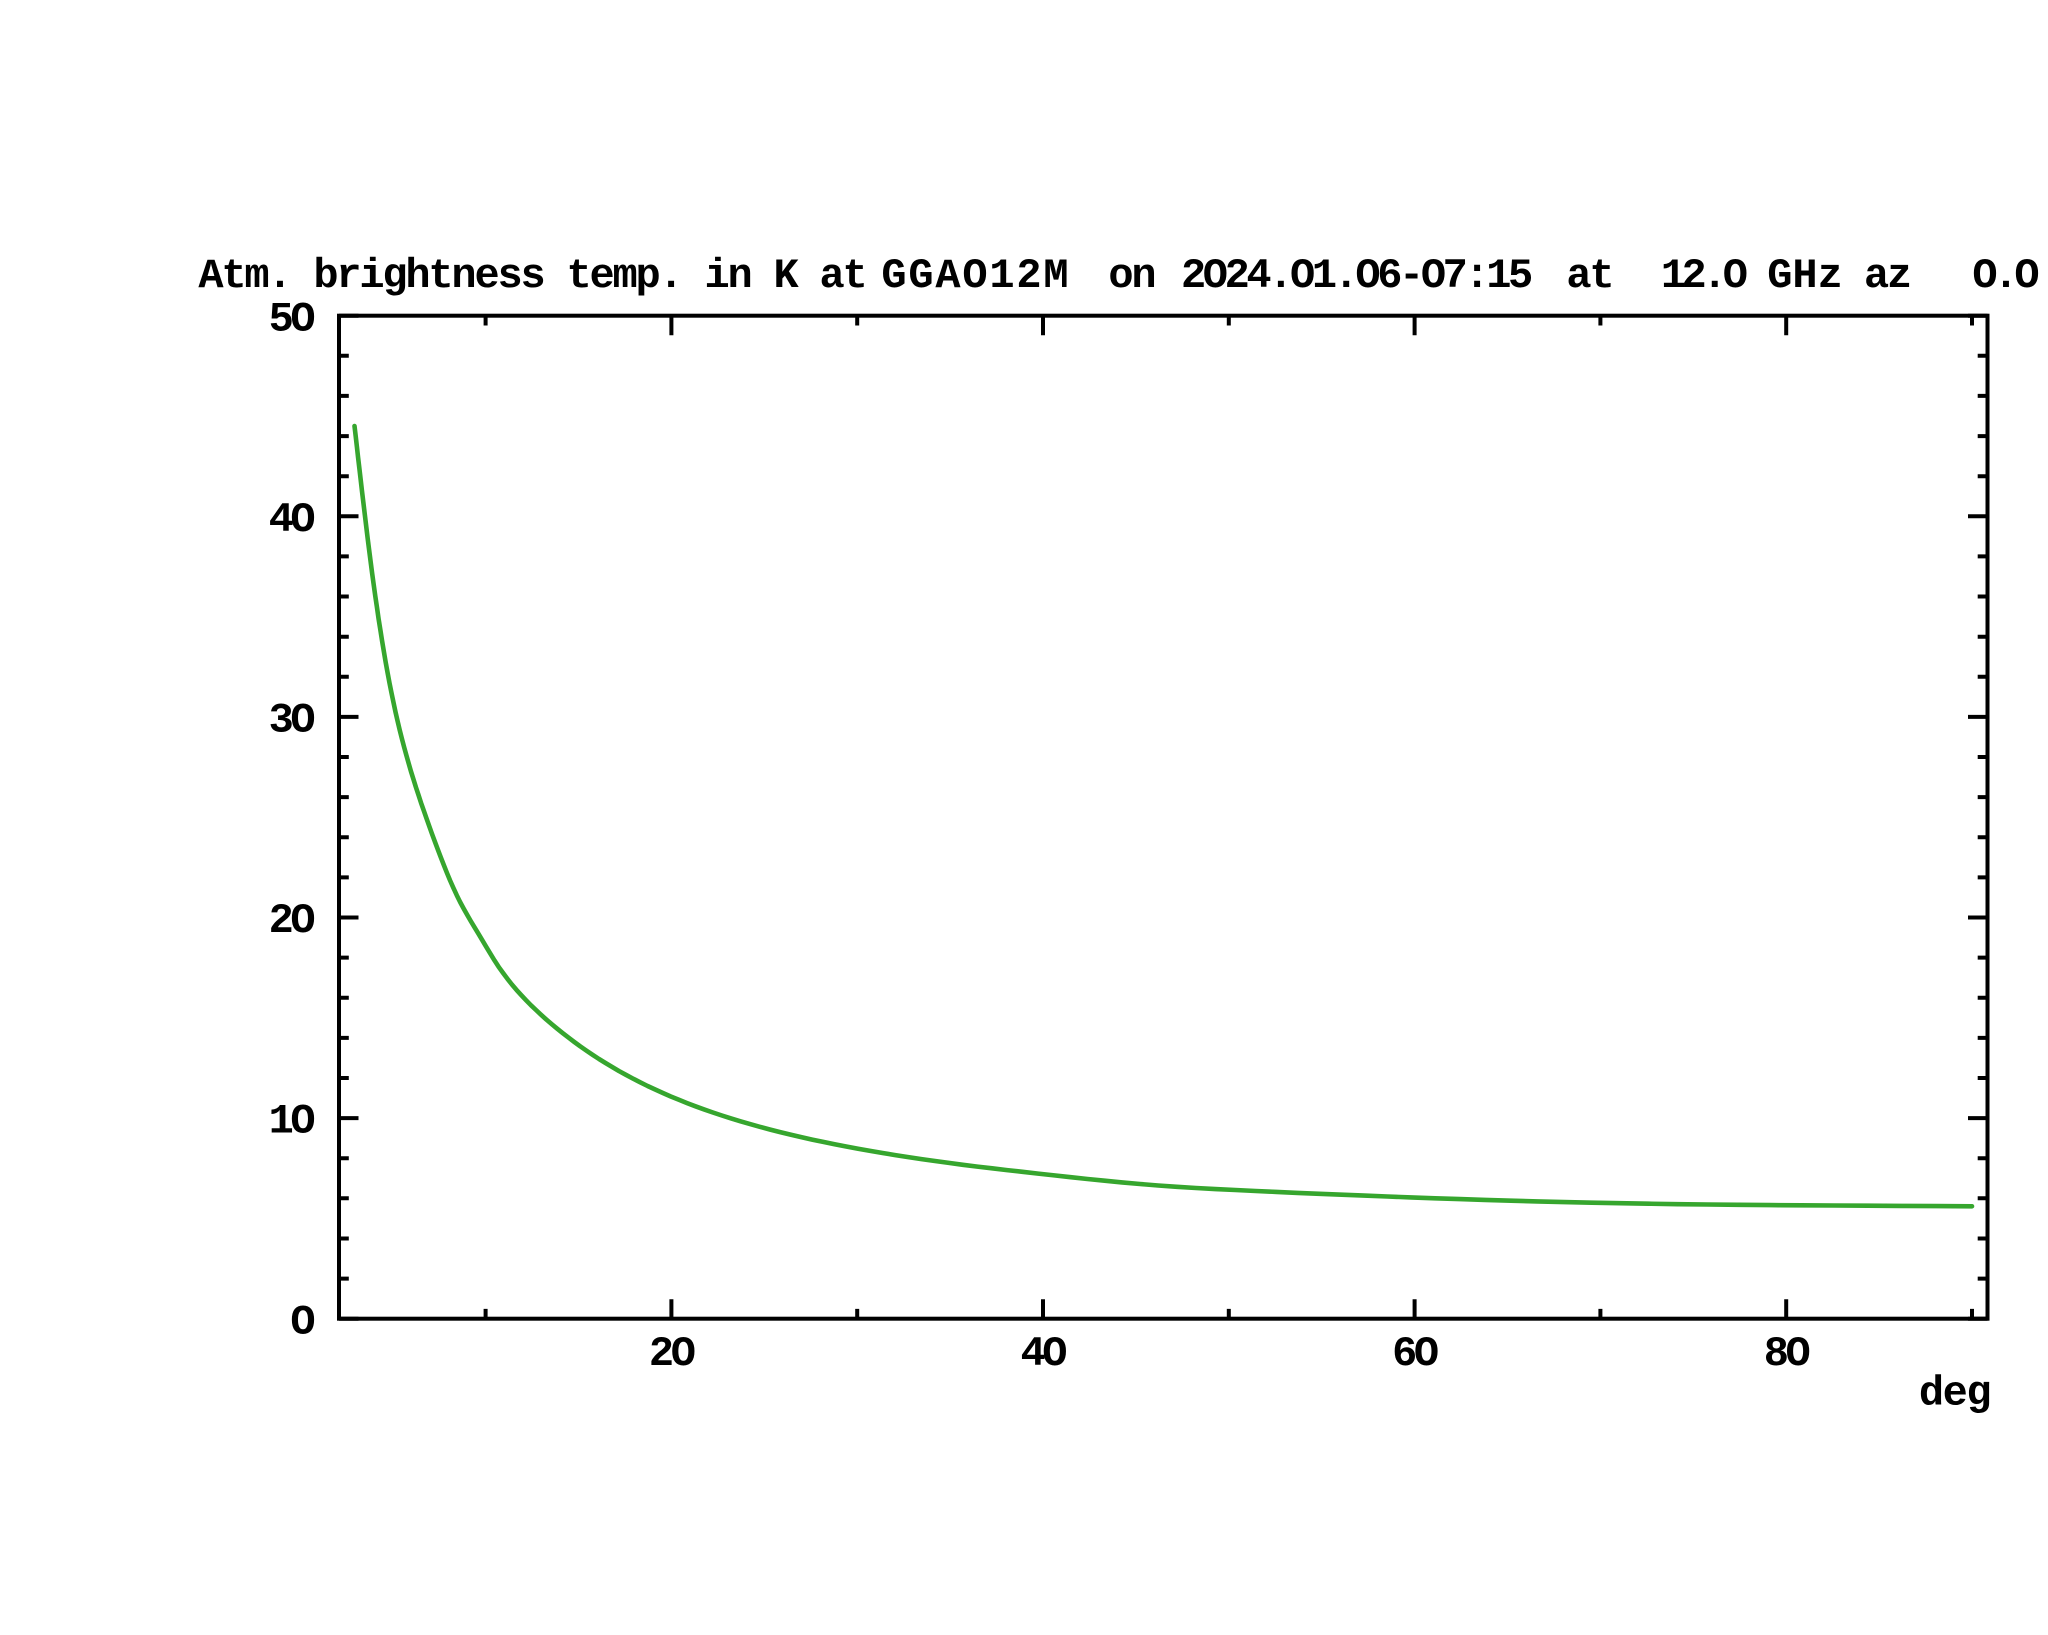 This screenshot has width=2048, height=1635. Describe the element at coordinates (1887, 276) in the screenshot. I see `svg-text: az` at that location.